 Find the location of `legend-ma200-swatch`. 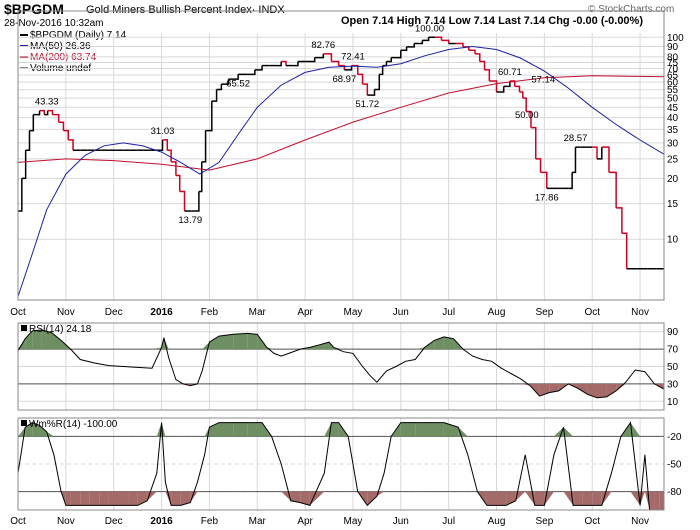

legend-ma200-swatch is located at coordinates (24, 57).